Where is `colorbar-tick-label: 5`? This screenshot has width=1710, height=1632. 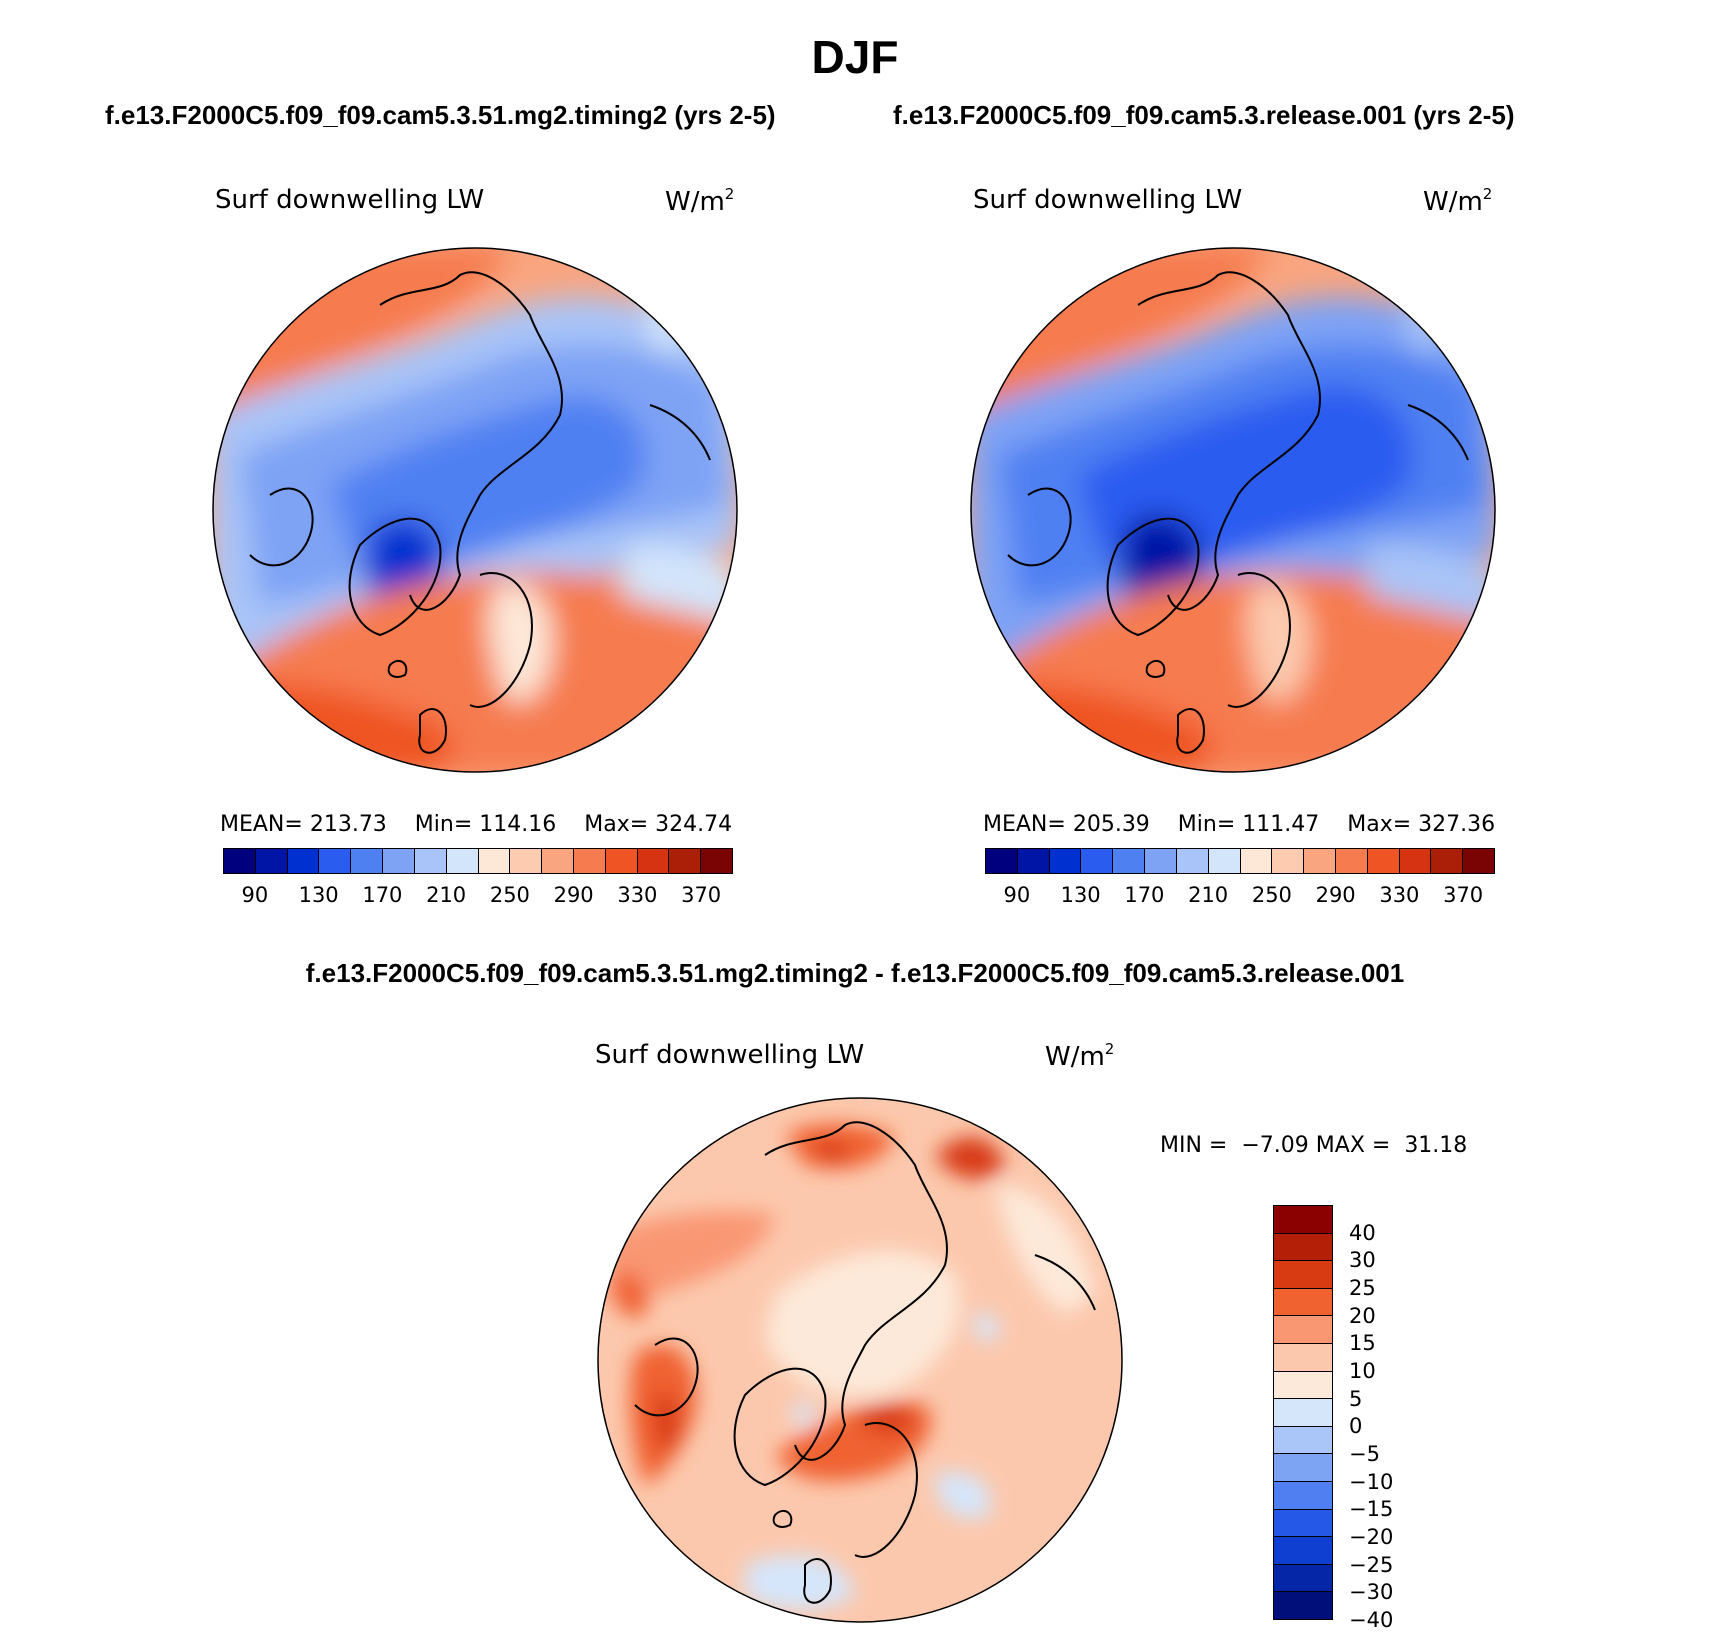
colorbar-tick-label: 5 is located at coordinates (1356, 1398).